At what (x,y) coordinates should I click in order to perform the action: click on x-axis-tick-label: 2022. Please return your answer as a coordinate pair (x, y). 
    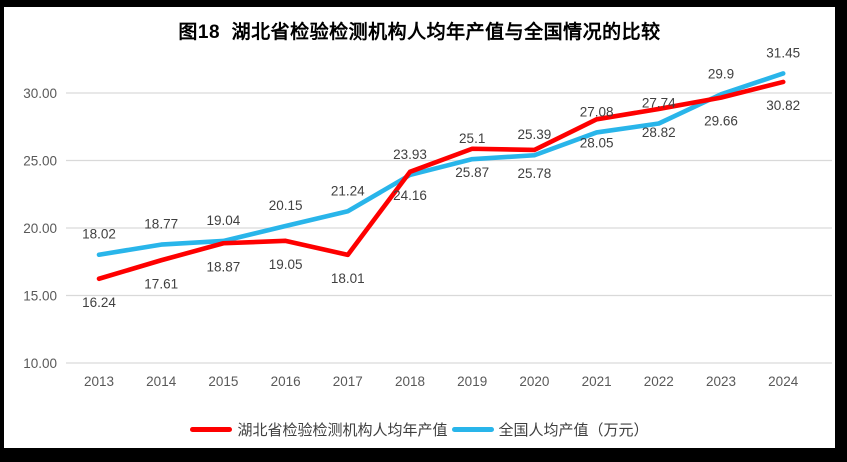
    Looking at the image, I should click on (659, 381).